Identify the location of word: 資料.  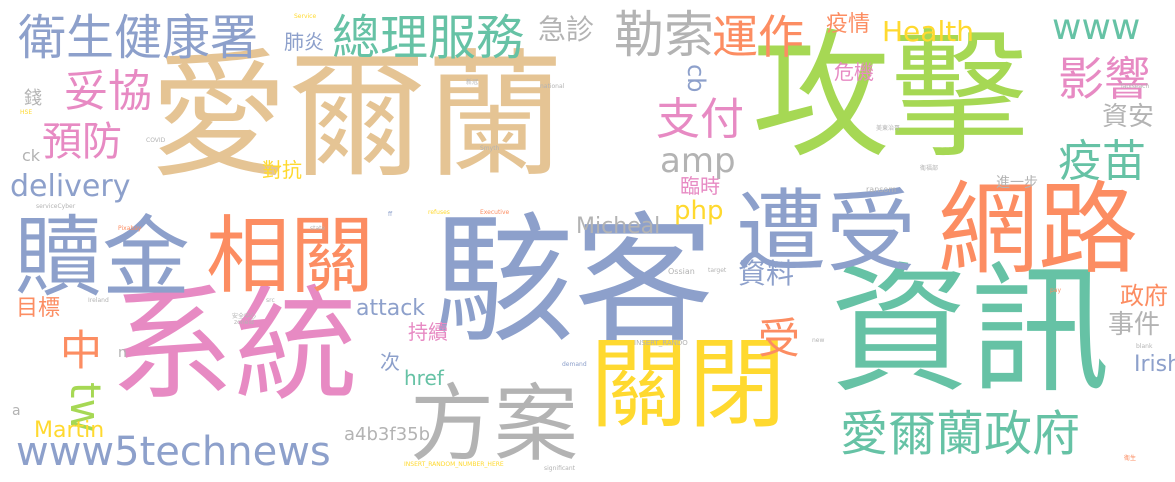
(766, 273).